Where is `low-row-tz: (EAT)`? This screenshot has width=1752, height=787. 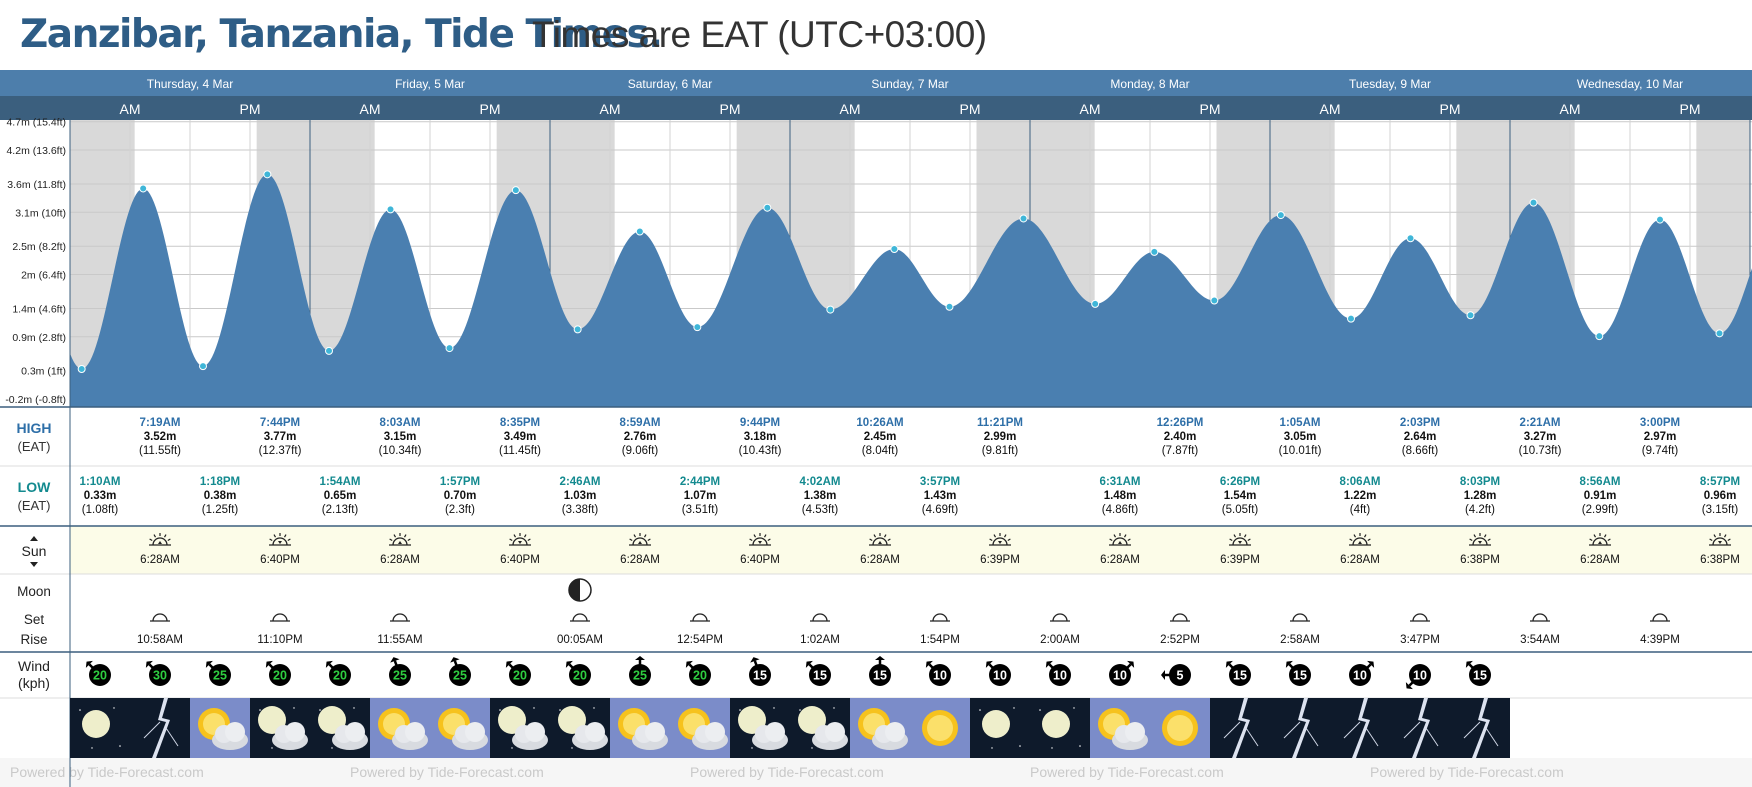 low-row-tz: (EAT) is located at coordinates (34, 505).